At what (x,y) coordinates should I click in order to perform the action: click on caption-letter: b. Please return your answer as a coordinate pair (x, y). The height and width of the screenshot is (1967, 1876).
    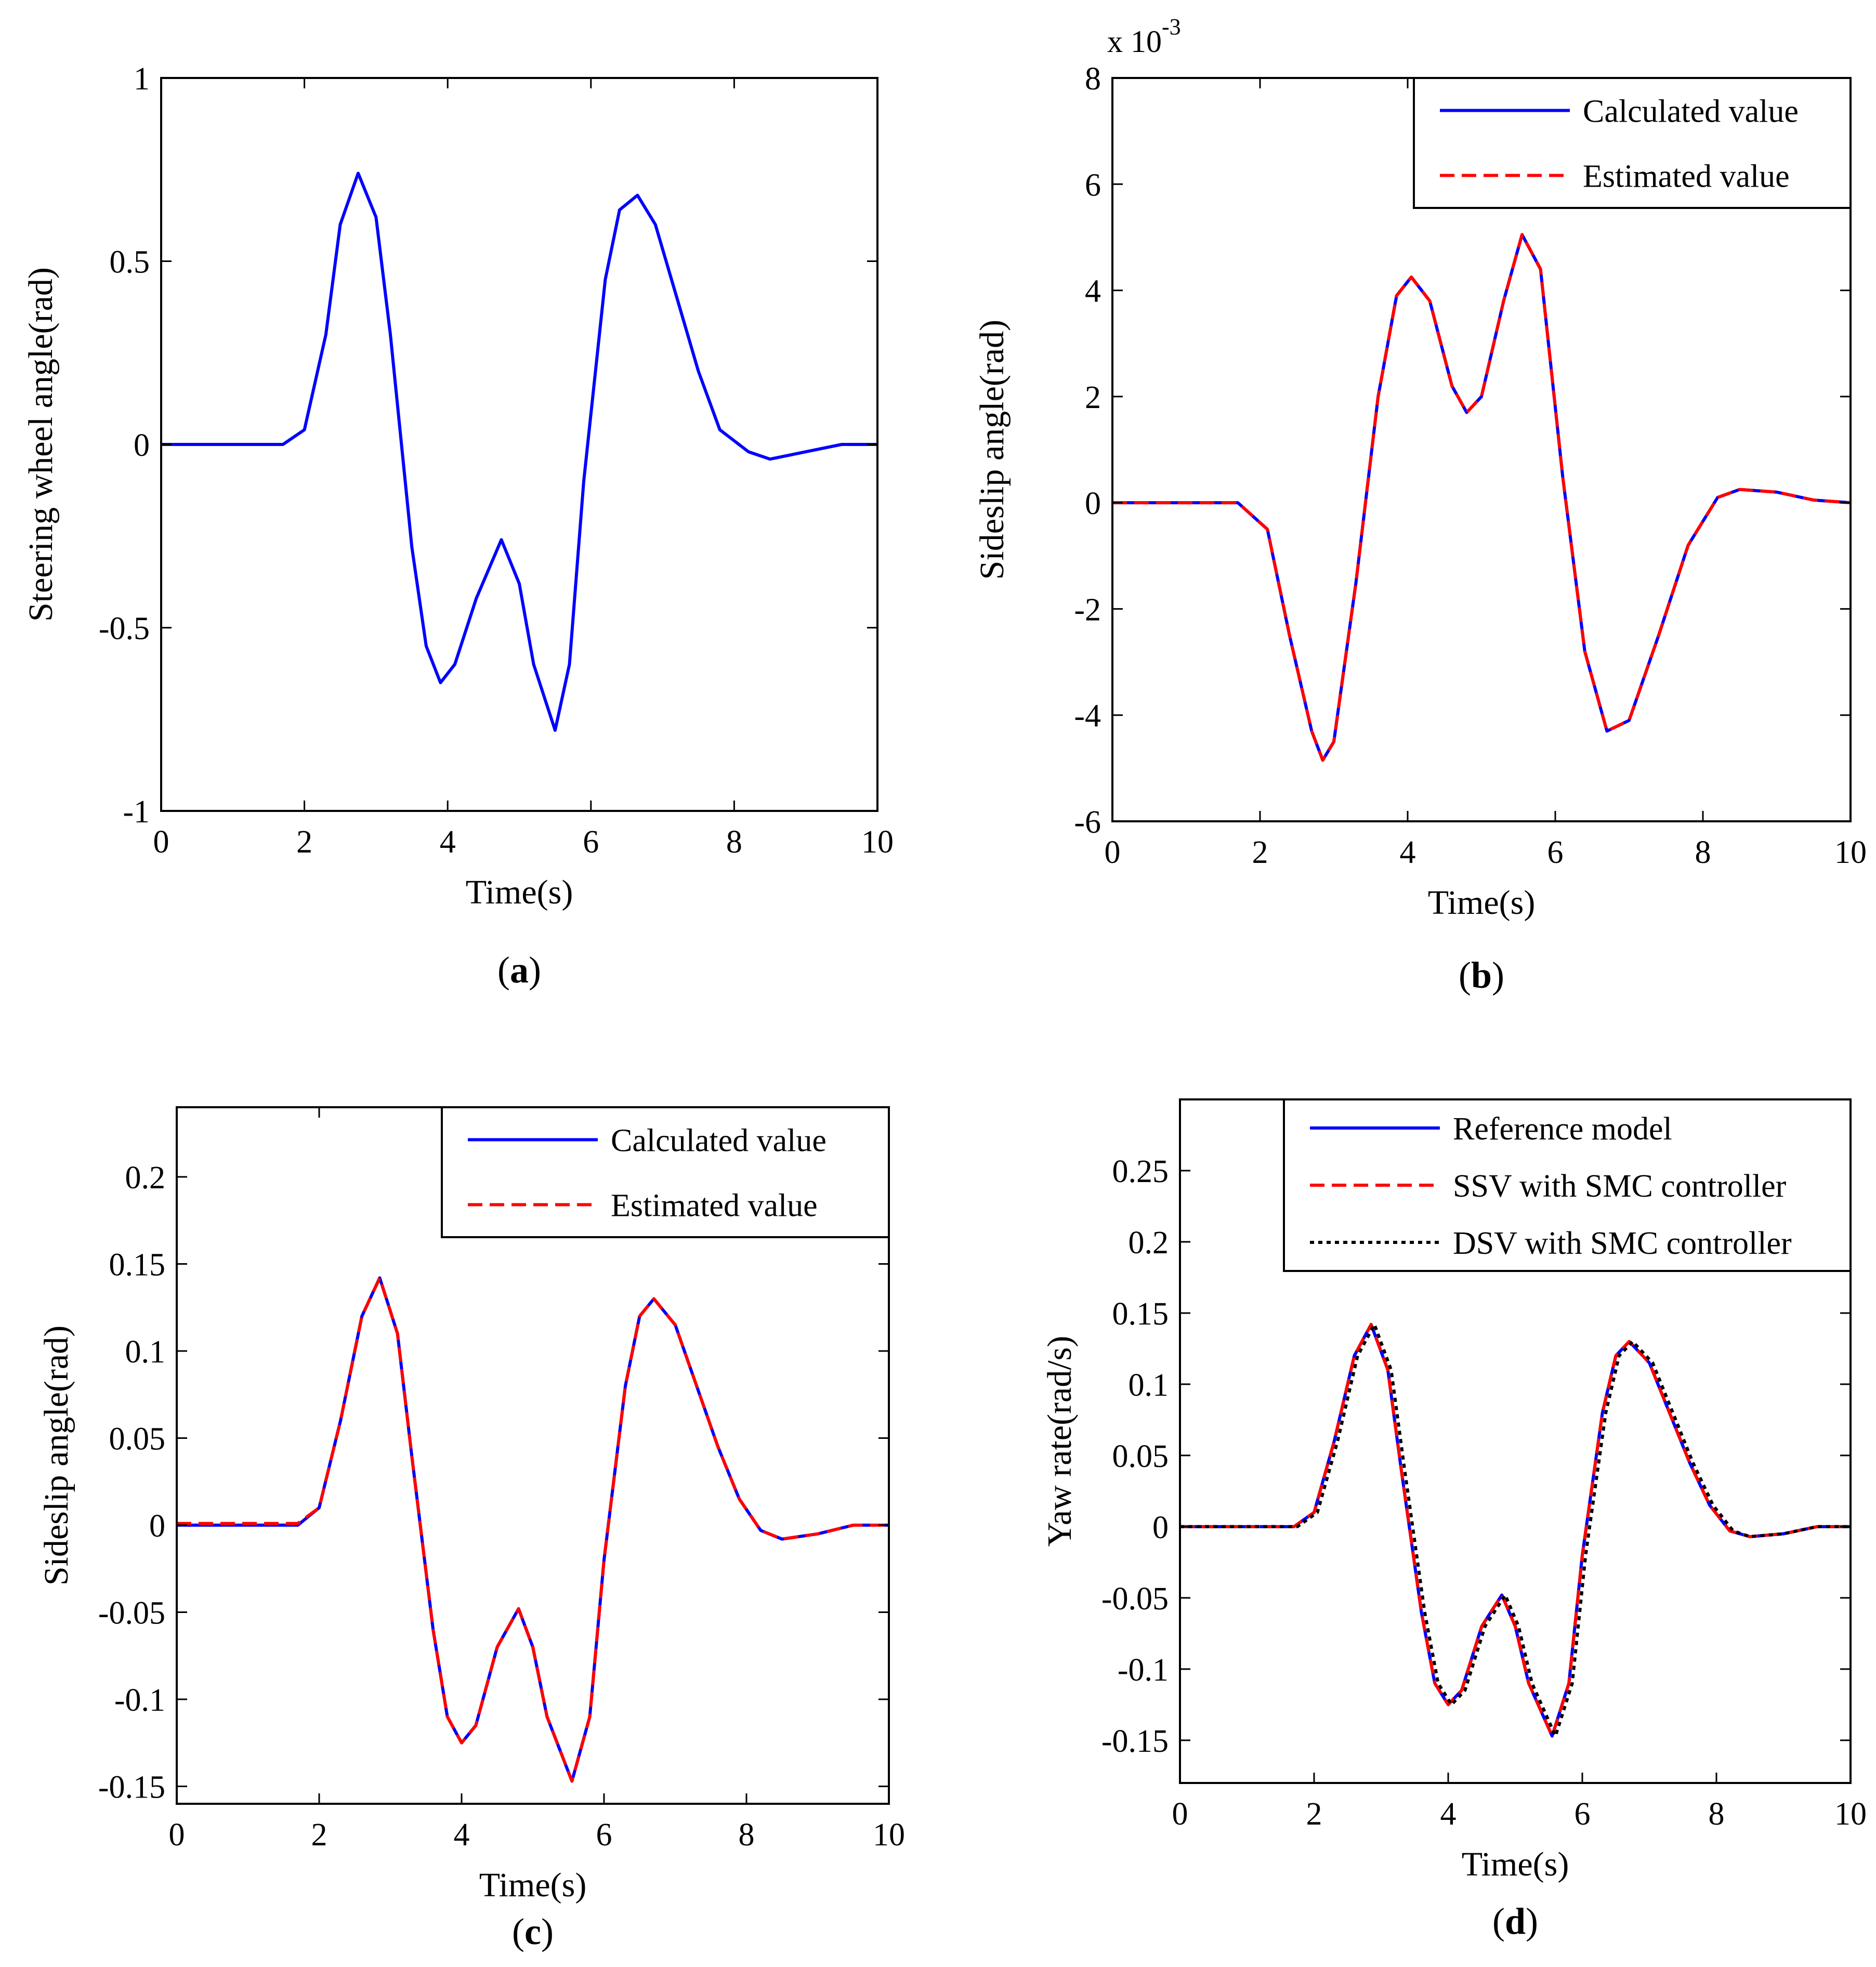
    Looking at the image, I should click on (1481, 975).